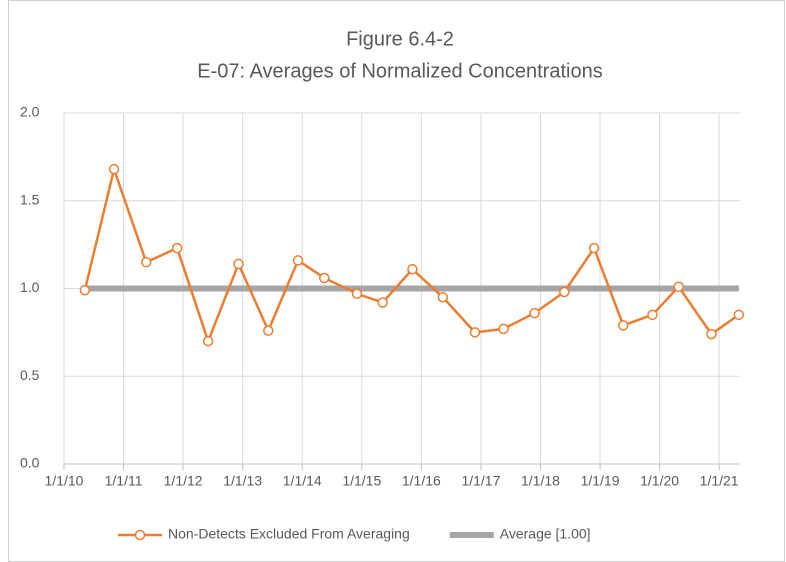 This screenshot has height=562, width=786. Describe the element at coordinates (600, 481) in the screenshot. I see `x-tick-label: 1/1/19` at that location.